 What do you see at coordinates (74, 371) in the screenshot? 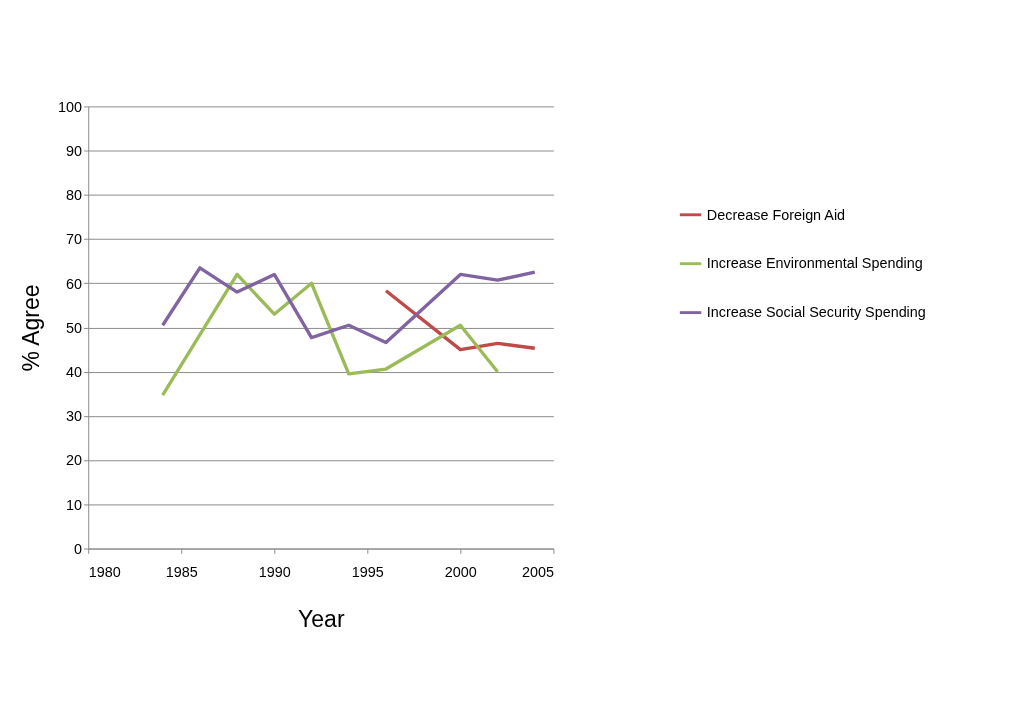
I see `y-tick-label: 40` at bounding box center [74, 371].